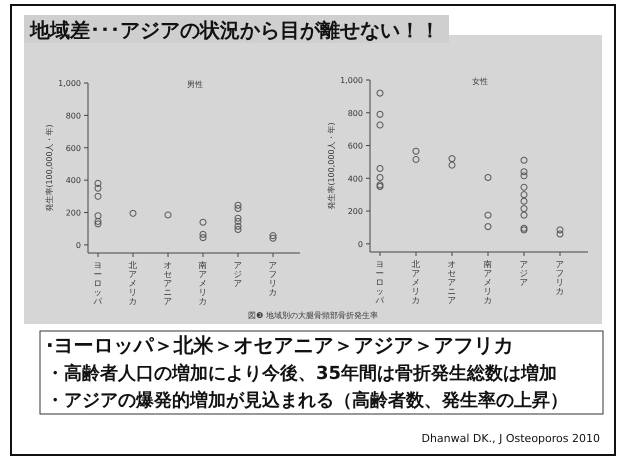 This screenshot has height=459, width=626. Describe the element at coordinates (280, 345) in the screenshot. I see `text: ·ヨーロッパ＞北米＞オセアニア＞アジア＞アフリカ` at that location.